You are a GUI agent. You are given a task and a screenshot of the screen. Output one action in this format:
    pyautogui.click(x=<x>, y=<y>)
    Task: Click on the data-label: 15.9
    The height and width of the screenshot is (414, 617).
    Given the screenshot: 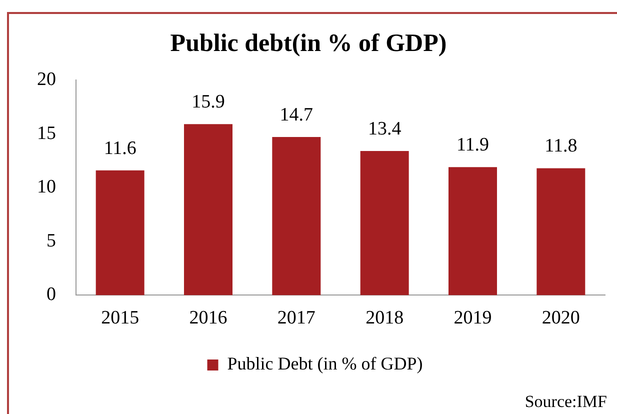 What is the action you would take?
    pyautogui.click(x=208, y=102)
    